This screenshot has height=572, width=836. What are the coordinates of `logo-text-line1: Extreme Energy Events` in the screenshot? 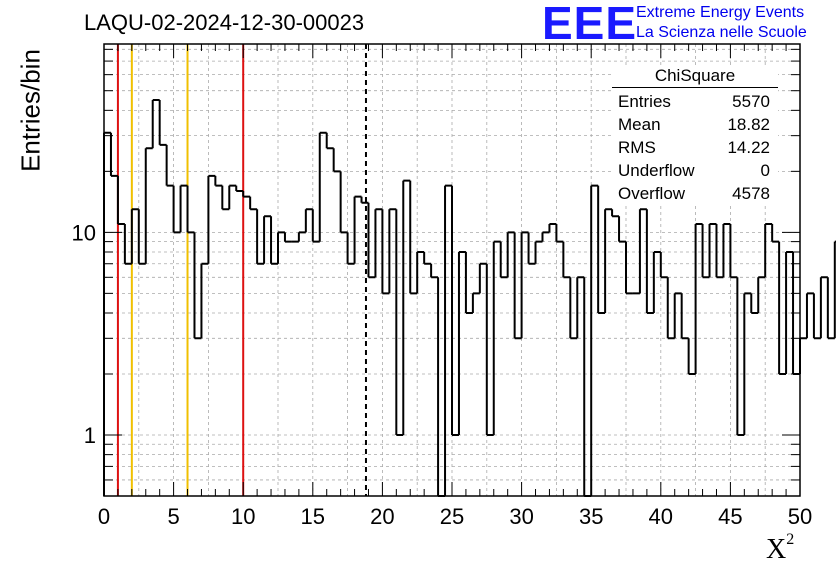 It's located at (720, 12).